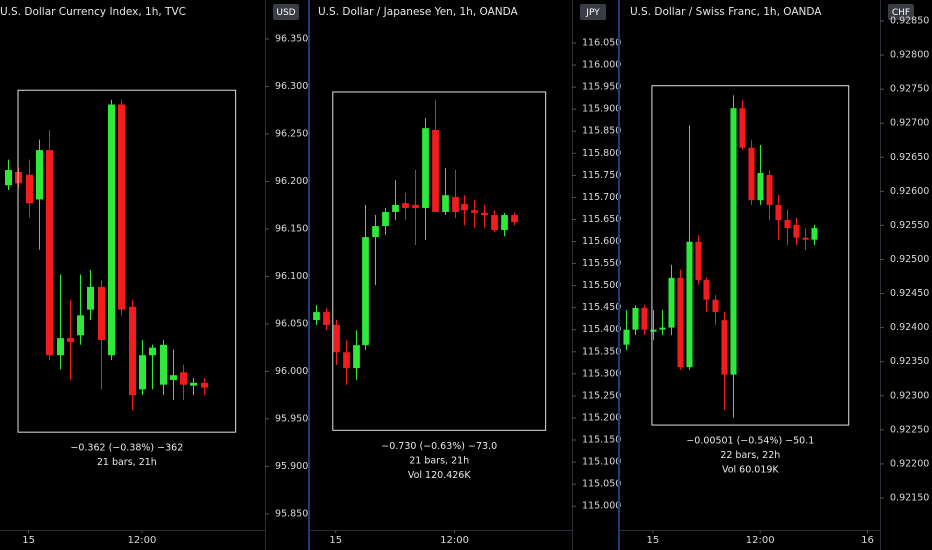  I want to click on y-tick-label: 96.250, so click(291, 133).